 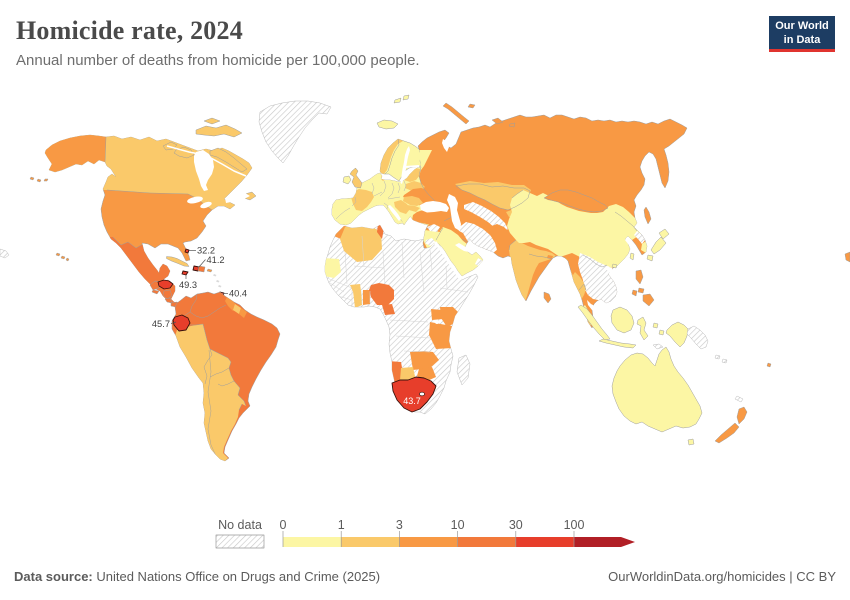 I want to click on svg-text: 40.4, so click(x=238, y=294).